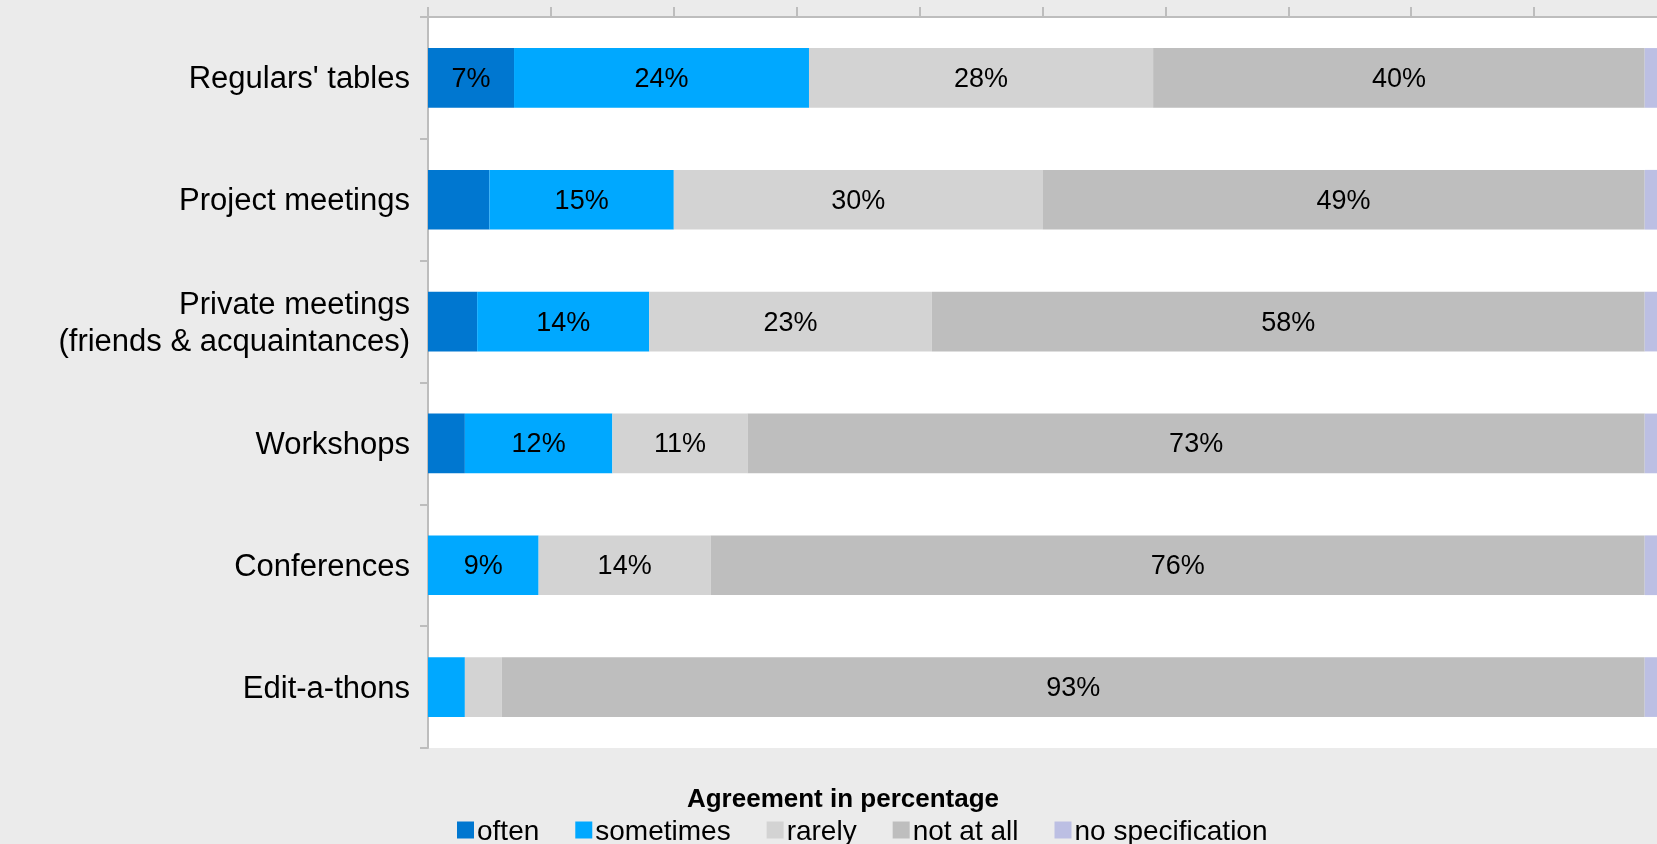 The width and height of the screenshot is (1657, 844). I want to click on legend-label: not at all, so click(965, 829).